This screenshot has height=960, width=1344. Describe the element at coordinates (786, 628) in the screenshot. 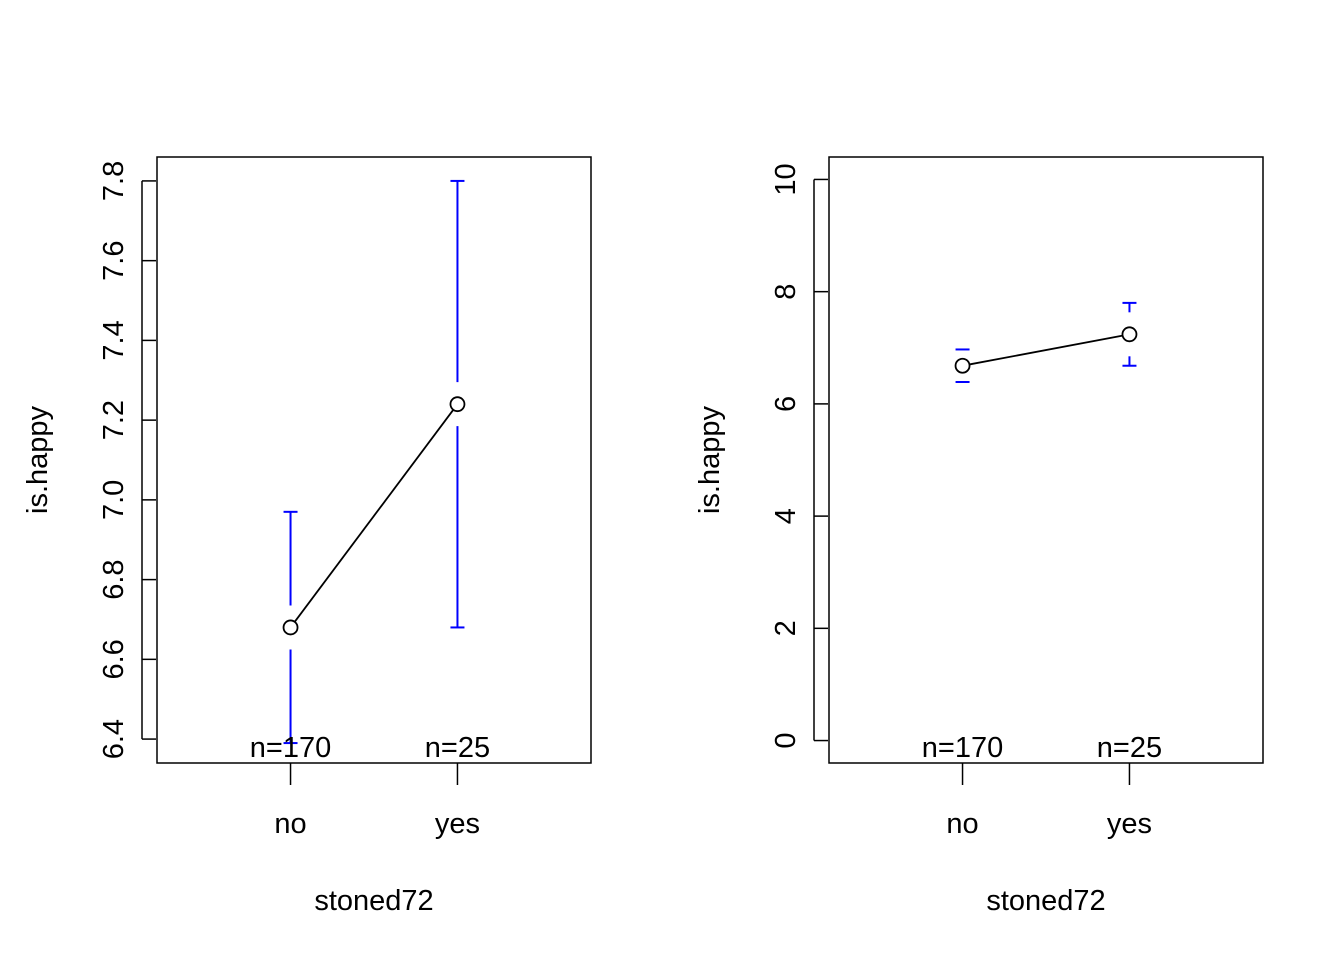

I see `y-tick-label: 2` at that location.